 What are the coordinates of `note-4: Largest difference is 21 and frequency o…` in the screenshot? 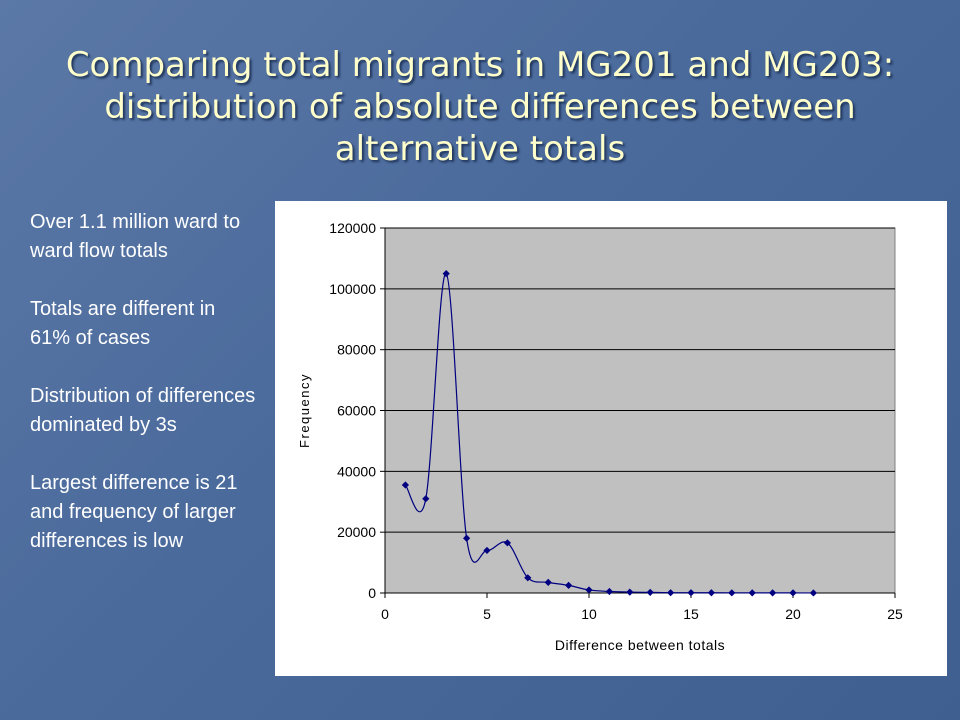 It's located at (134, 512).